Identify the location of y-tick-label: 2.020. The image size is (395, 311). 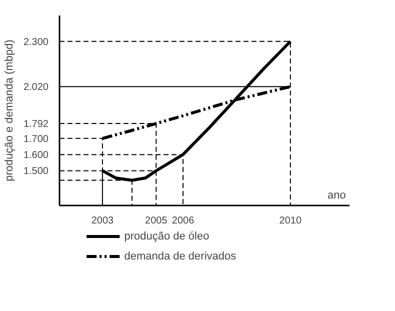
(36, 88).